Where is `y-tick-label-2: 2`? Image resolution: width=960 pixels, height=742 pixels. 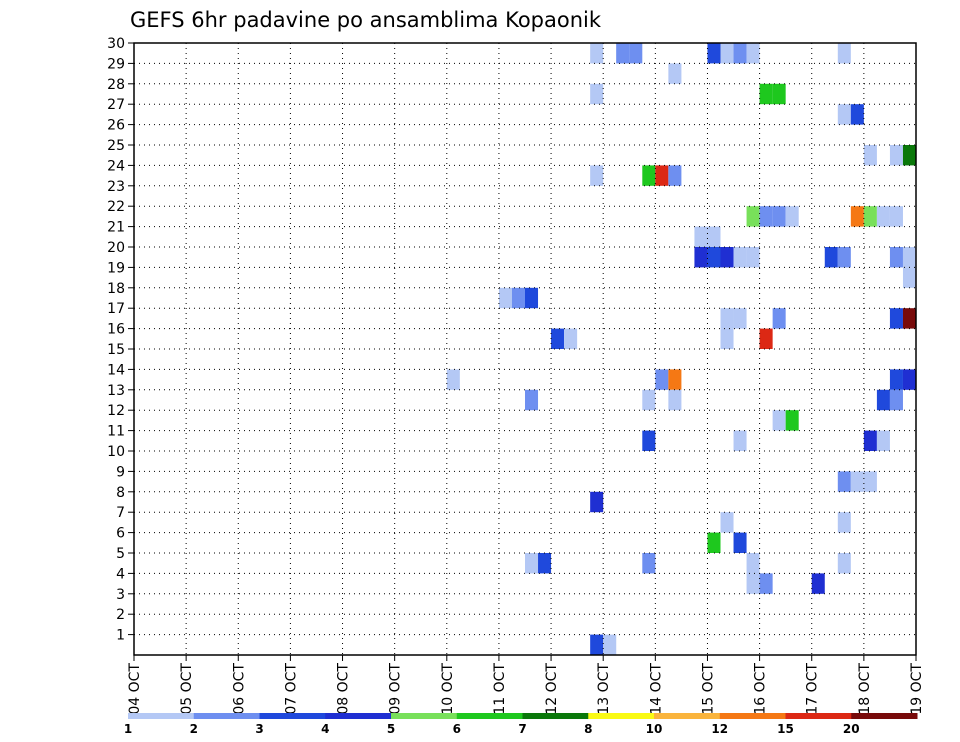 y-tick-label-2: 2 is located at coordinates (120, 615).